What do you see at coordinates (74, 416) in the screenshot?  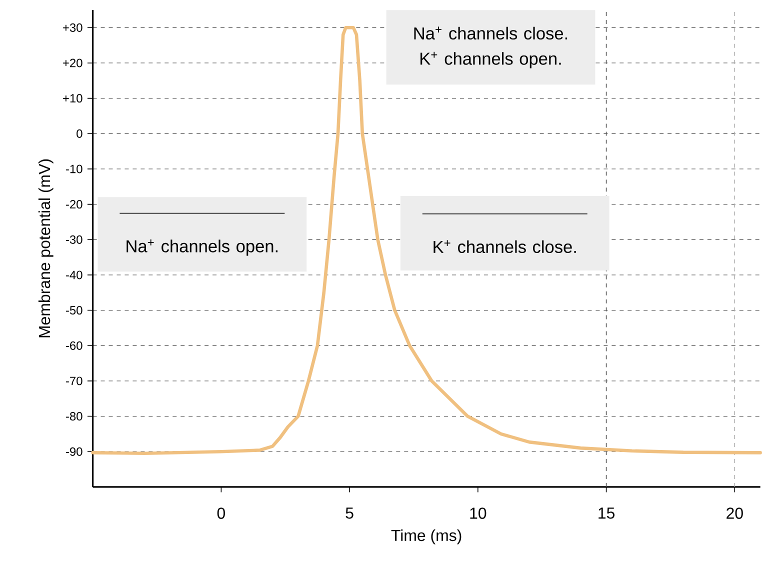 I see `y-tick-label: -80` at bounding box center [74, 416].